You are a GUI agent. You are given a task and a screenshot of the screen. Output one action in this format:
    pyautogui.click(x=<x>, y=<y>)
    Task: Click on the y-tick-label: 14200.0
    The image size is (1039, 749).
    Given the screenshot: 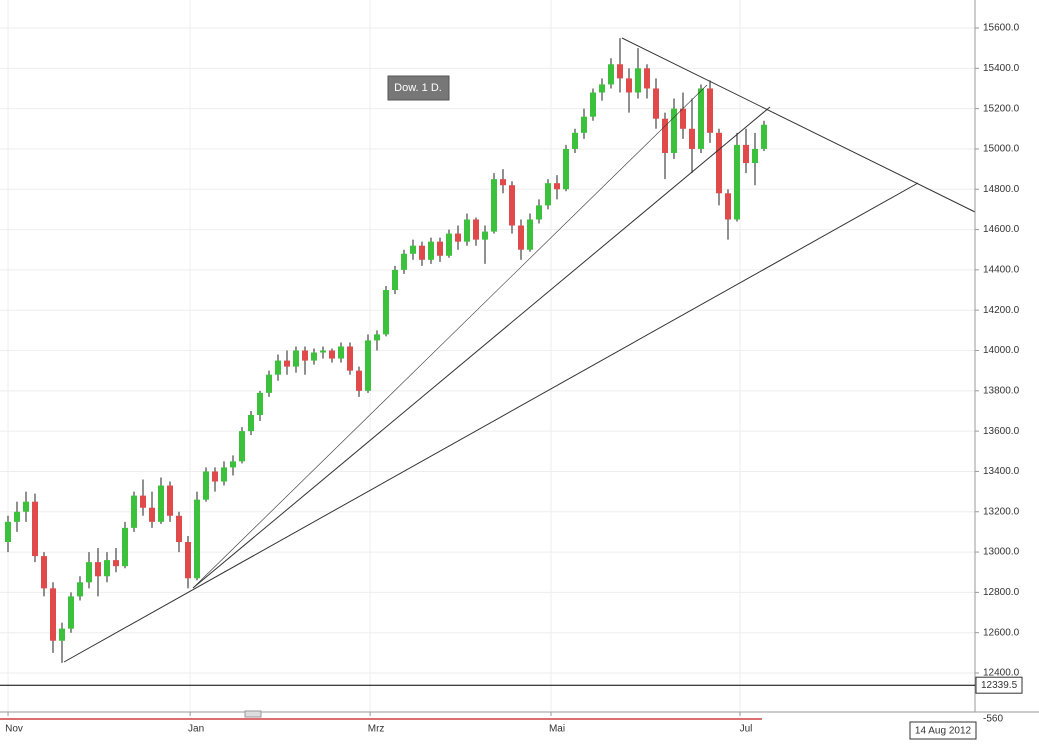 What is the action you would take?
    pyautogui.click(x=1001, y=310)
    